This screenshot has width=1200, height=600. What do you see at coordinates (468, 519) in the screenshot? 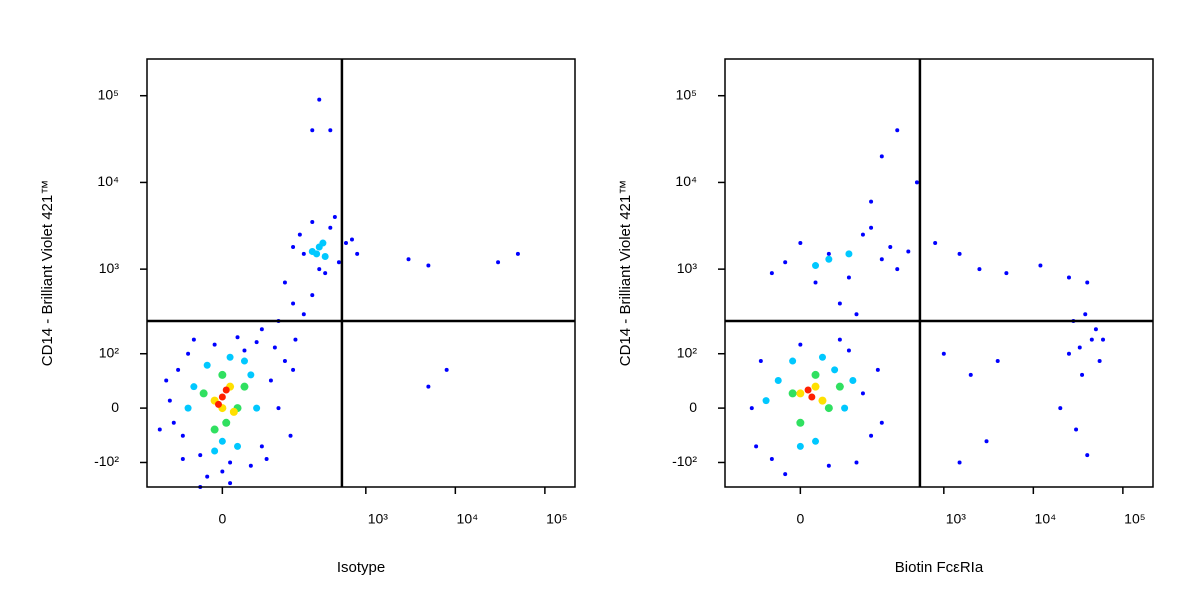
I see `x-tick-label: 10⁴` at bounding box center [468, 519].